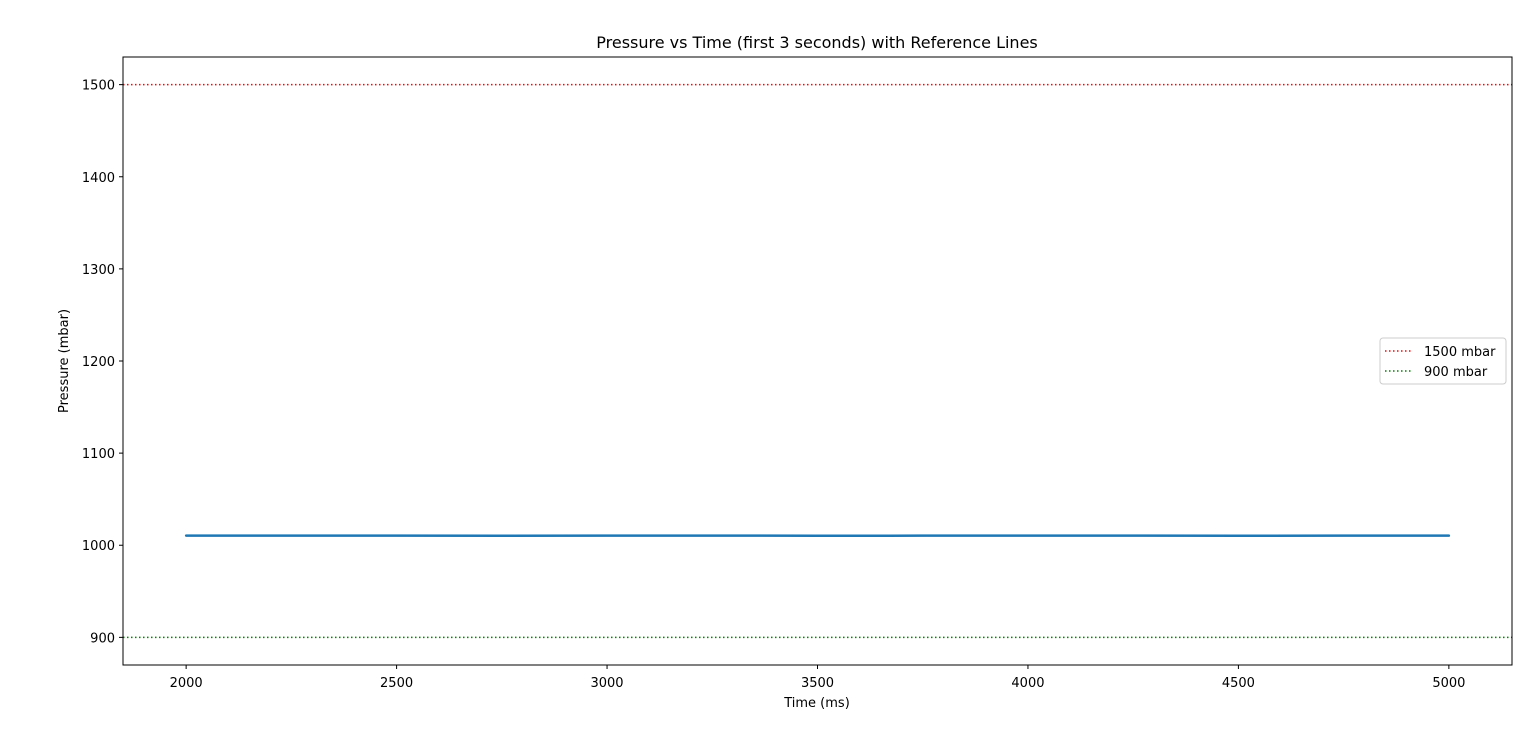 This screenshot has height=754, width=1536. What do you see at coordinates (98, 86) in the screenshot?
I see `y-tick-label: 1500` at bounding box center [98, 86].